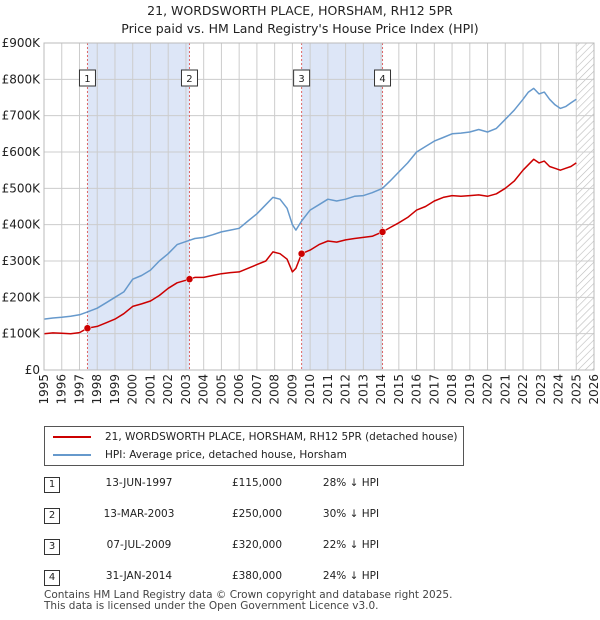 The height and width of the screenshot is (620, 600). I want to click on x-tick-label: 2007, so click(257, 389).